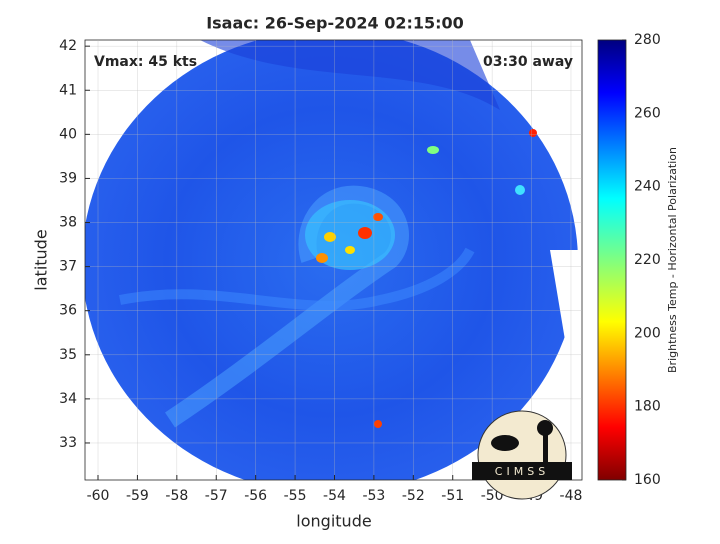  Describe the element at coordinates (335, 23) in the screenshot. I see `chart-title: Isaac: 26-Sep-2024 02:15:00` at that location.